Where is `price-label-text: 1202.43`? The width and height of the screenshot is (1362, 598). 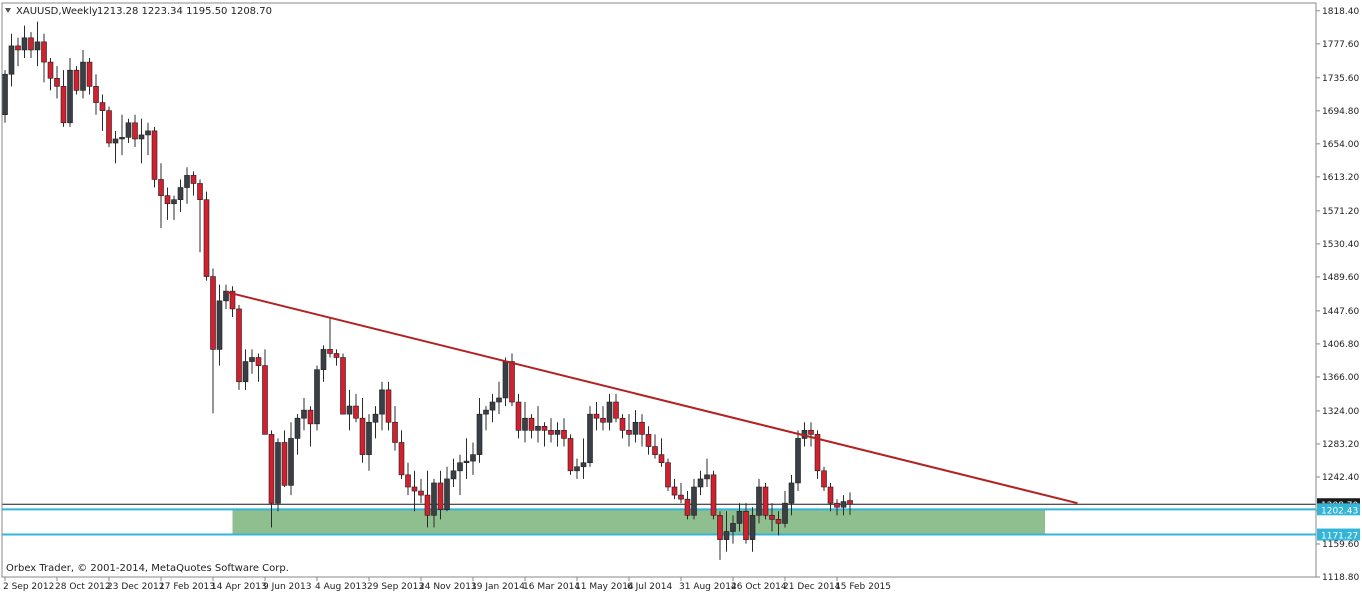
price-label-text: 1202.43 is located at coordinates (1339, 511).